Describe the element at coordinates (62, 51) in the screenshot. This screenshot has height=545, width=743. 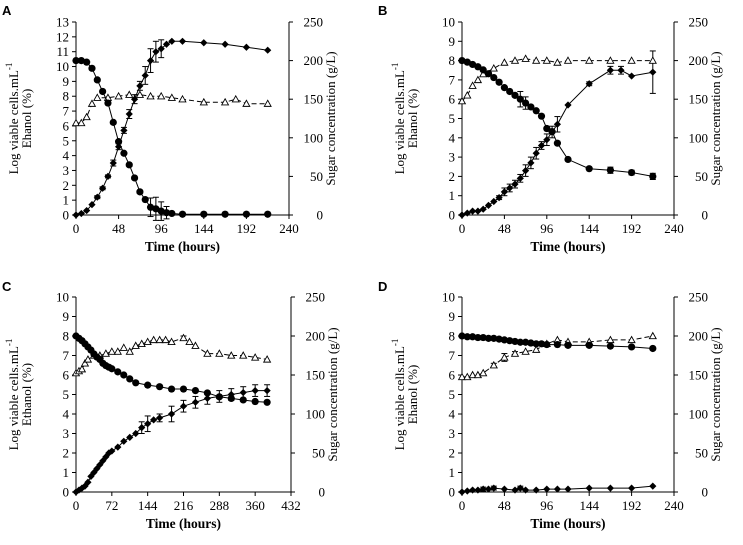
I see `y-tick-label: 11` at that location.